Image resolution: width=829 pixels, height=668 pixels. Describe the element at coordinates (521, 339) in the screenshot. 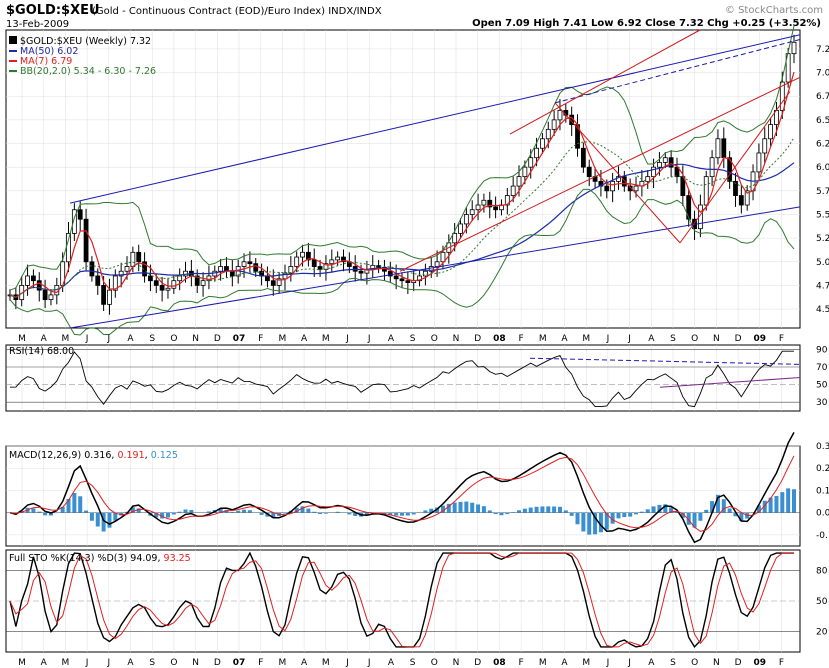

I see `x-tick-label-top: F` at that location.